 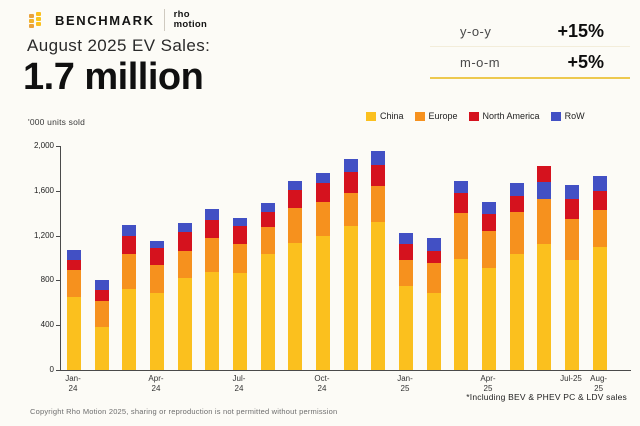 What do you see at coordinates (181, 15) in the screenshot?
I see `rho-motion-line1: rho` at bounding box center [181, 15].